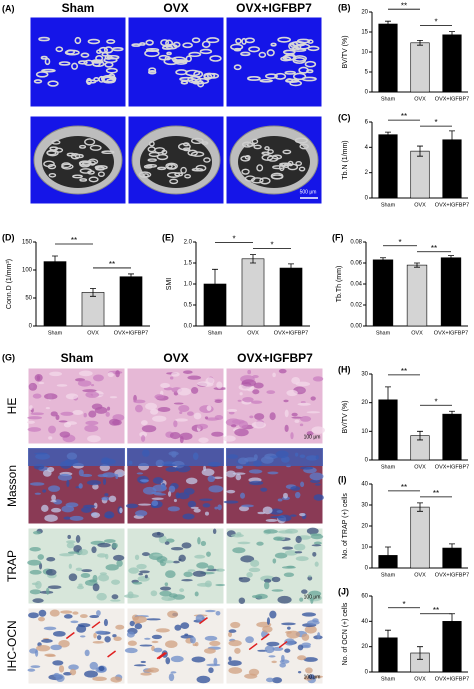 The height and width of the screenshot is (689, 474). Describe the element at coordinates (364, 622) in the screenshot. I see `y-tick-label: 40` at that location.